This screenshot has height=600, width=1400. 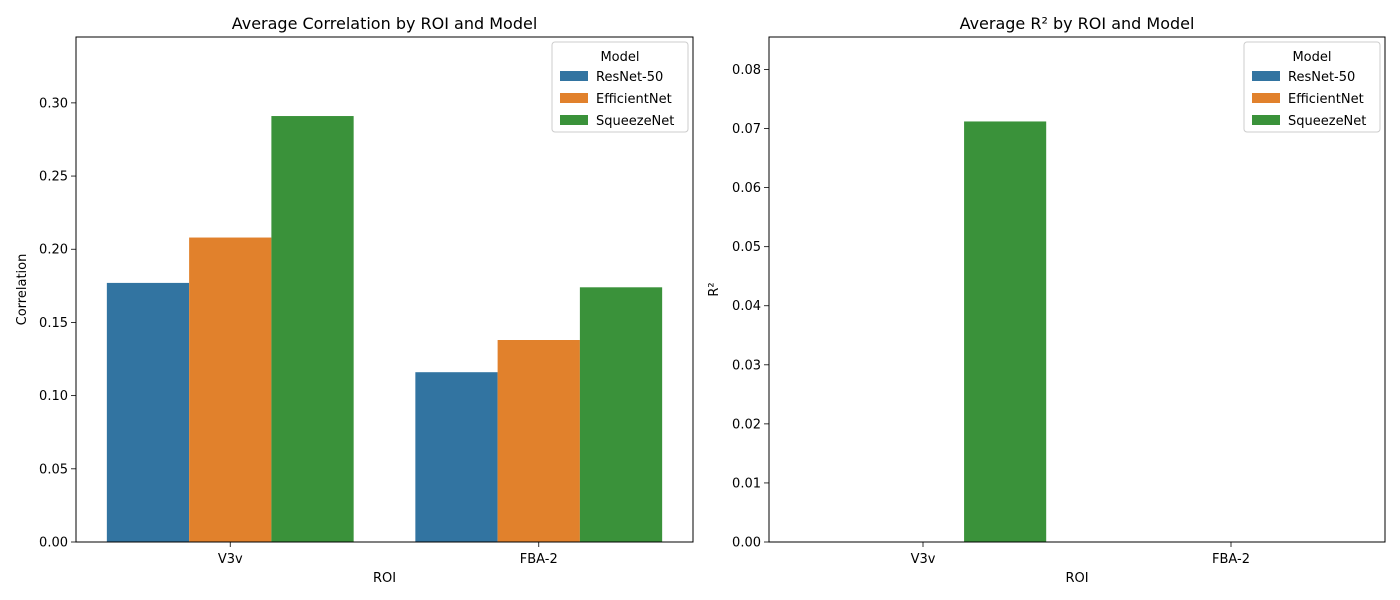 What do you see at coordinates (746, 483) in the screenshot?
I see `y-tick-label: 0.01` at bounding box center [746, 483].